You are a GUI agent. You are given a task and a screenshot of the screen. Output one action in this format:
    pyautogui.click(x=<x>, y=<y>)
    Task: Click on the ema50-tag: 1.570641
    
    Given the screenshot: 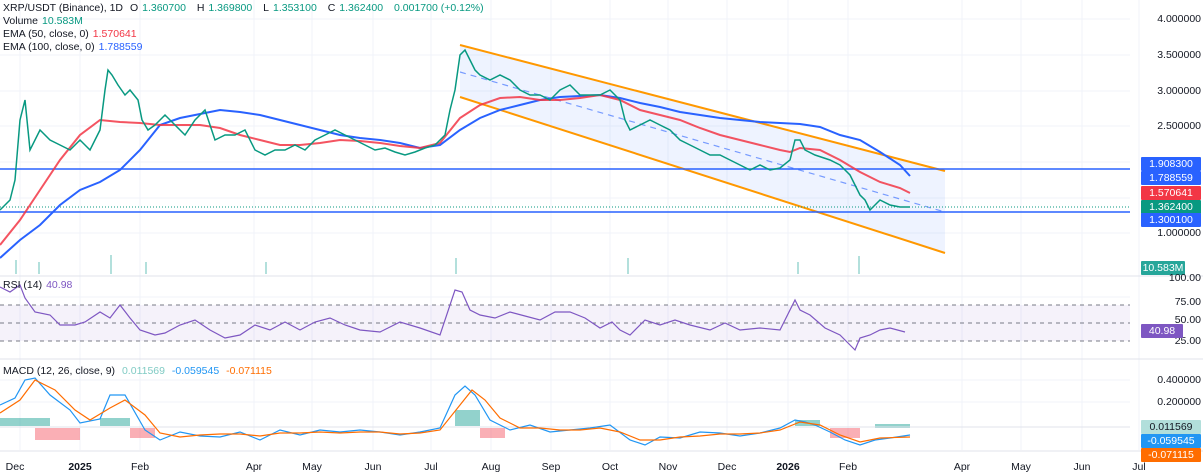 What is the action you would take?
    pyautogui.click(x=1171, y=193)
    